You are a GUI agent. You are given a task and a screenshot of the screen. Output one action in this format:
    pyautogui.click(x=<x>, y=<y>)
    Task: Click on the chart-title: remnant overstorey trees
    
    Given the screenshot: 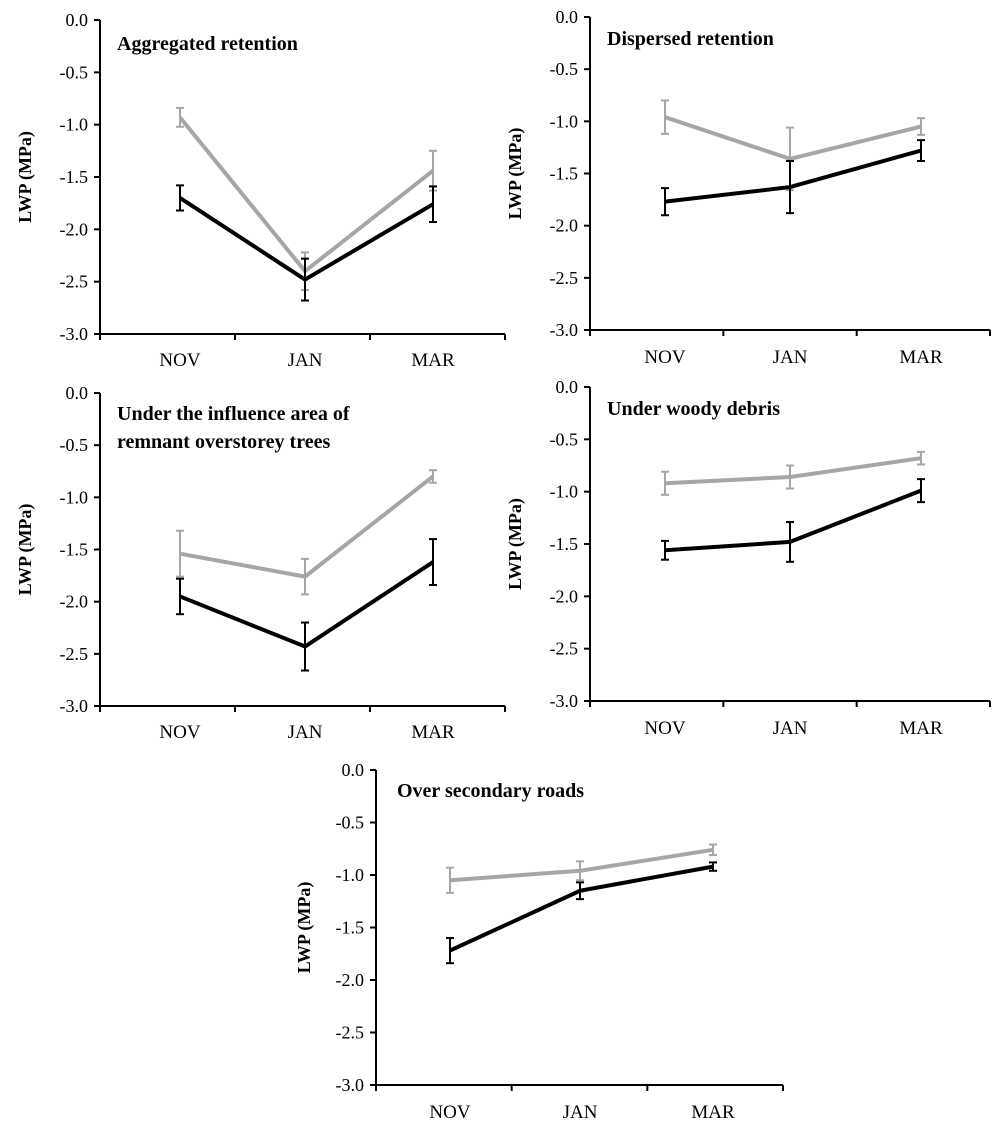 What is the action you would take?
    pyautogui.click(x=223, y=442)
    